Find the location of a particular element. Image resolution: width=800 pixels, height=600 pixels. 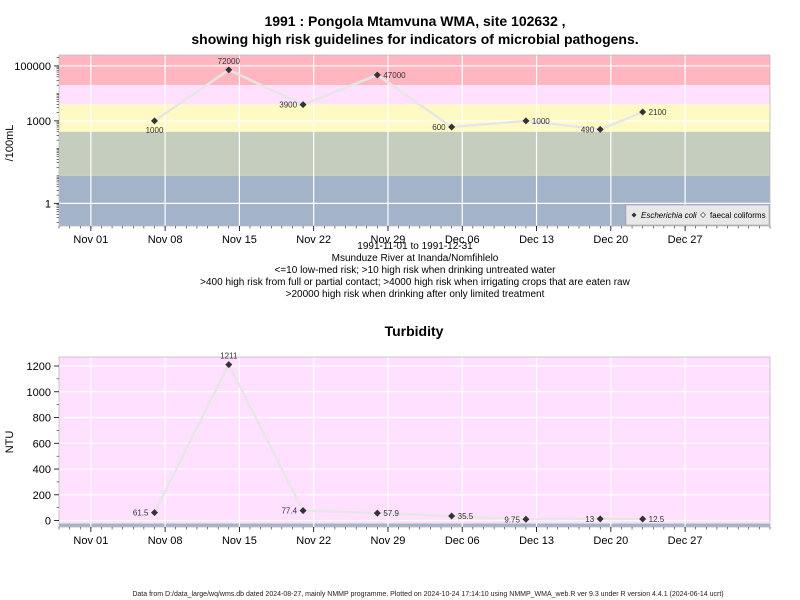

microbial-data-label-1: 72000 is located at coordinates (229, 61).